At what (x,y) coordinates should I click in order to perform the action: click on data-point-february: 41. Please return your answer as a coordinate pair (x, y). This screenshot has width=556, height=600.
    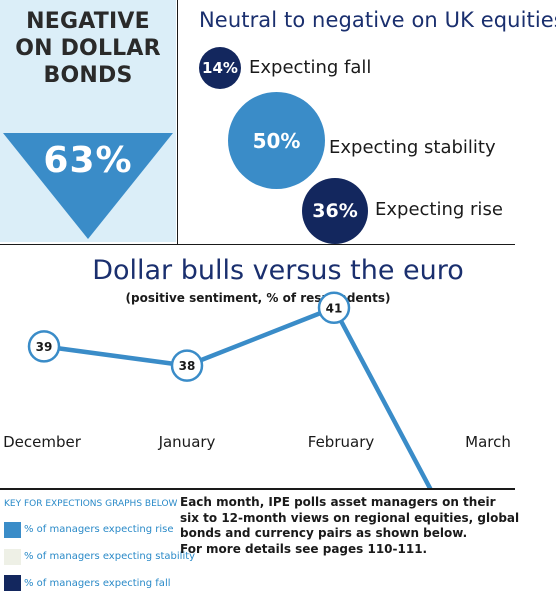
    Looking at the image, I should click on (334, 307).